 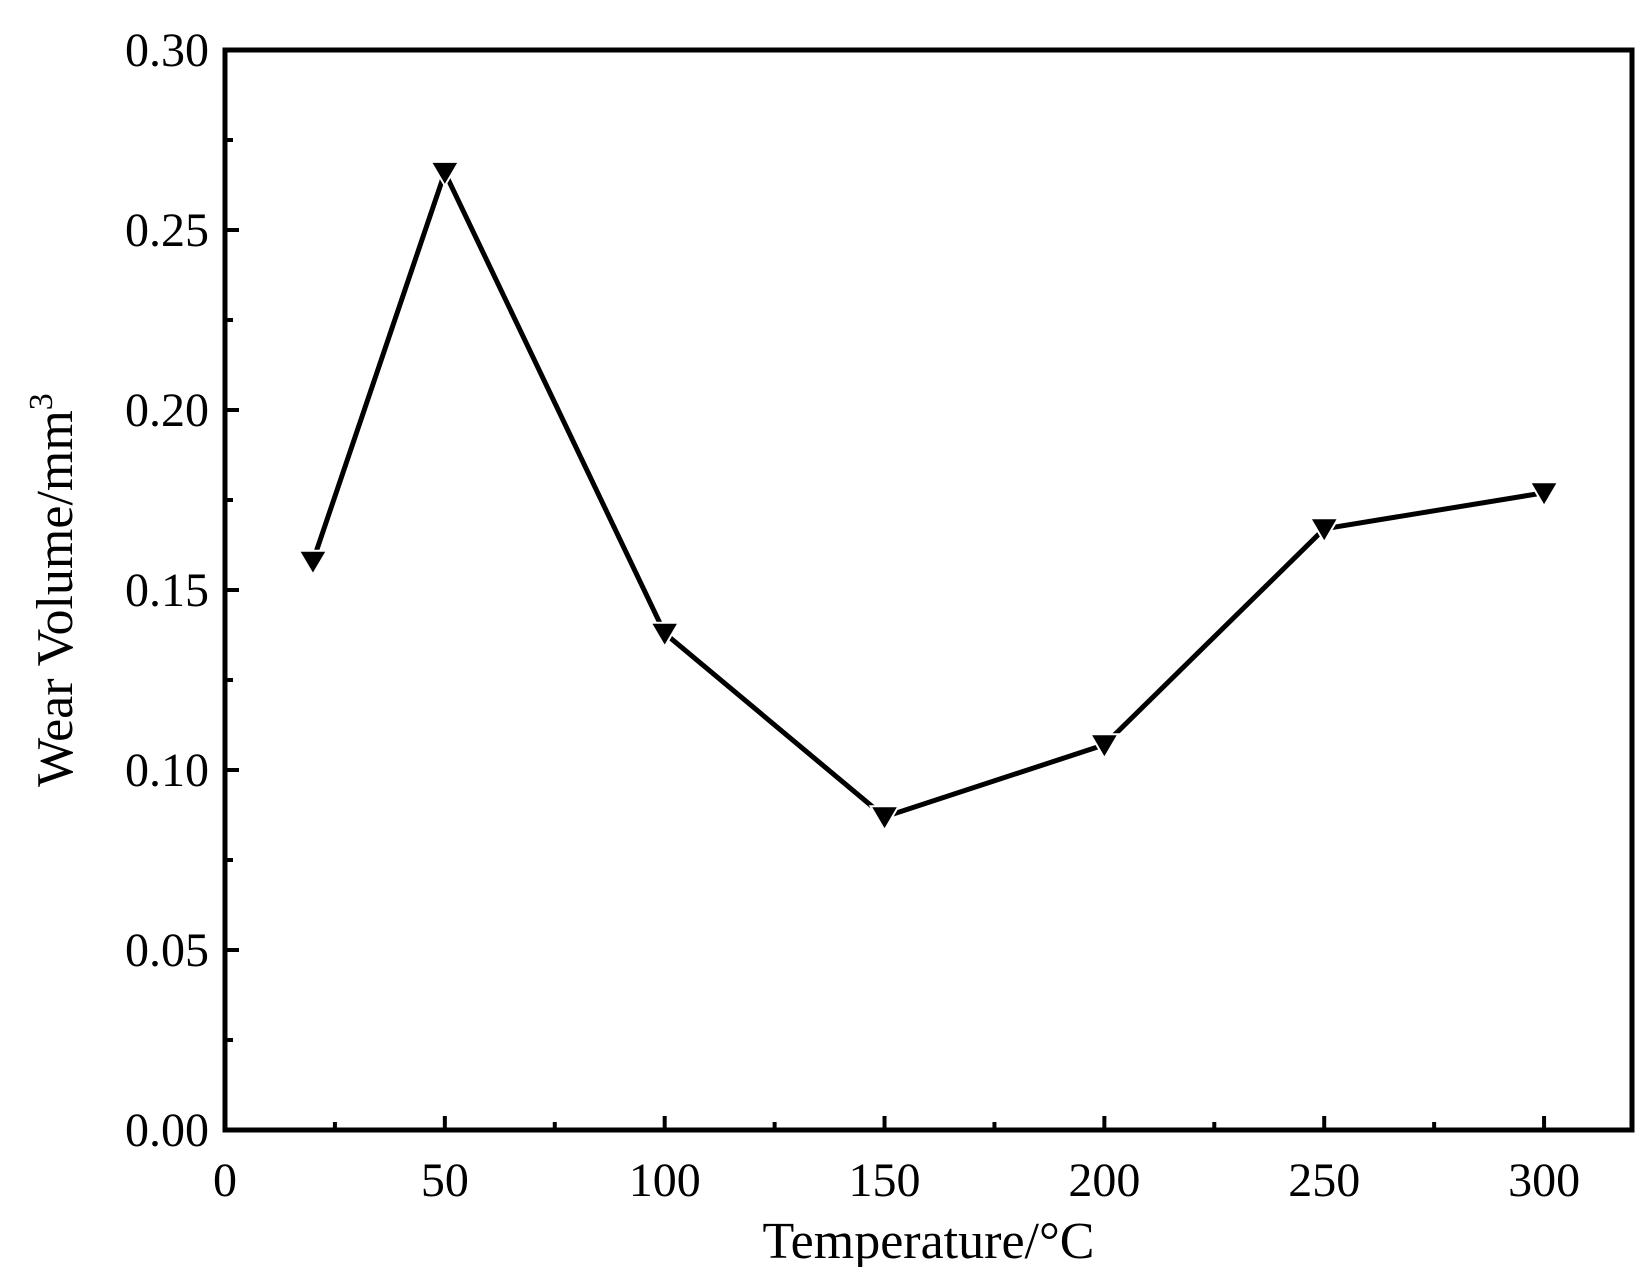 What do you see at coordinates (55, 598) in the screenshot?
I see `y-axis-title-text: Wear Volume/mm` at bounding box center [55, 598].